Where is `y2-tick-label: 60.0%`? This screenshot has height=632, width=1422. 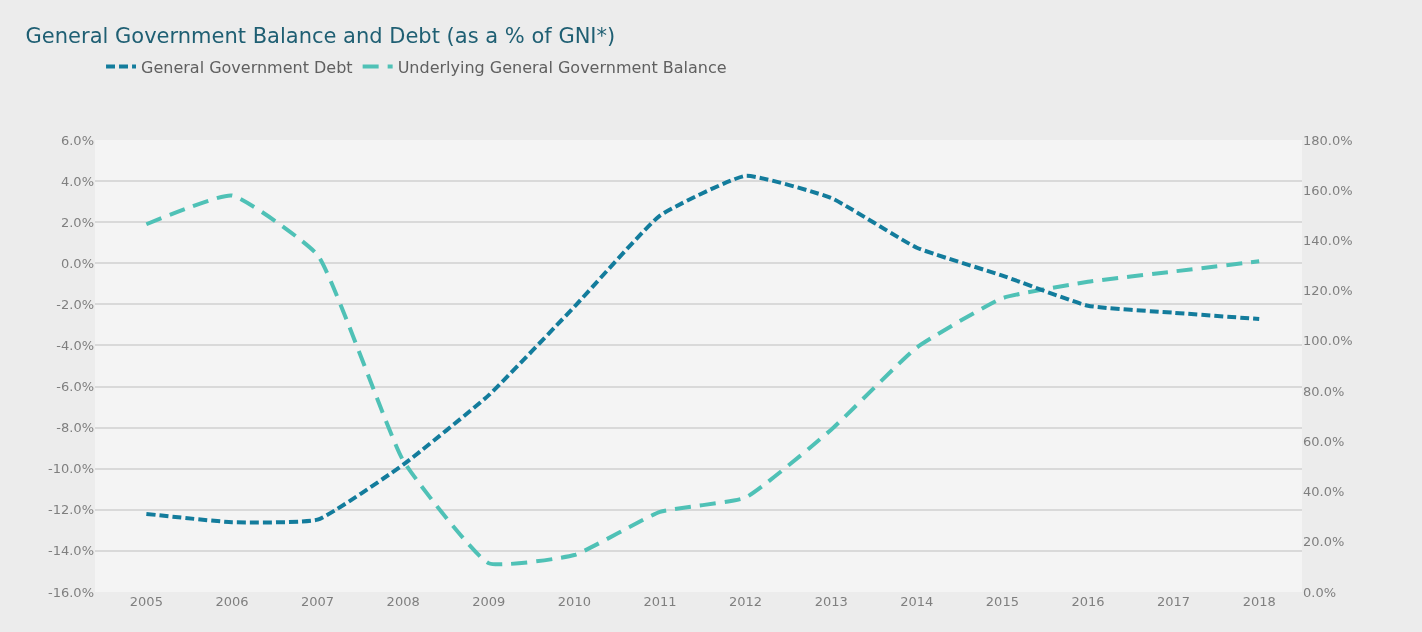
y2-tick-label: 60.0% is located at coordinates (1324, 441).